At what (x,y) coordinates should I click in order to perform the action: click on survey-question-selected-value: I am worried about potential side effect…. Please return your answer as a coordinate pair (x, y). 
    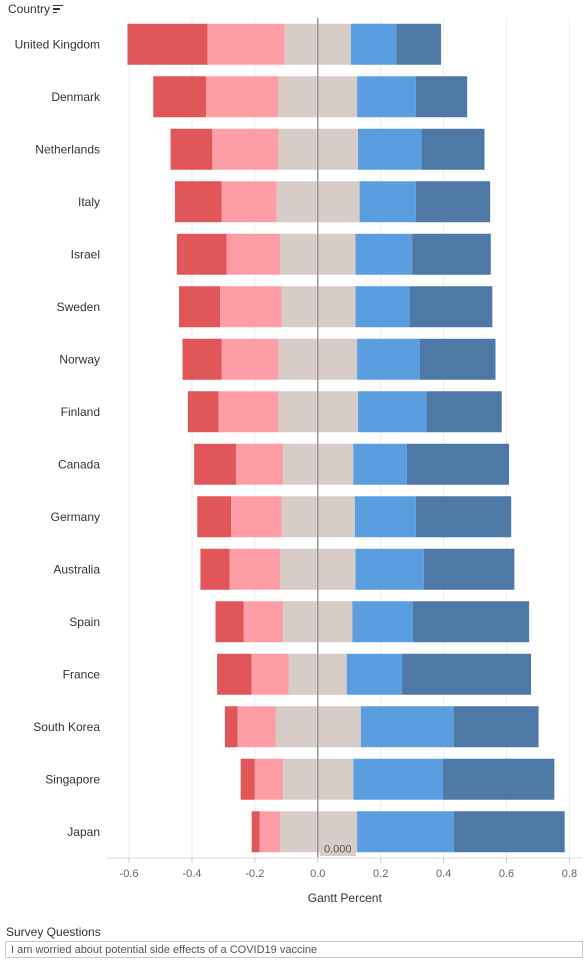
    Looking at the image, I should click on (164, 950).